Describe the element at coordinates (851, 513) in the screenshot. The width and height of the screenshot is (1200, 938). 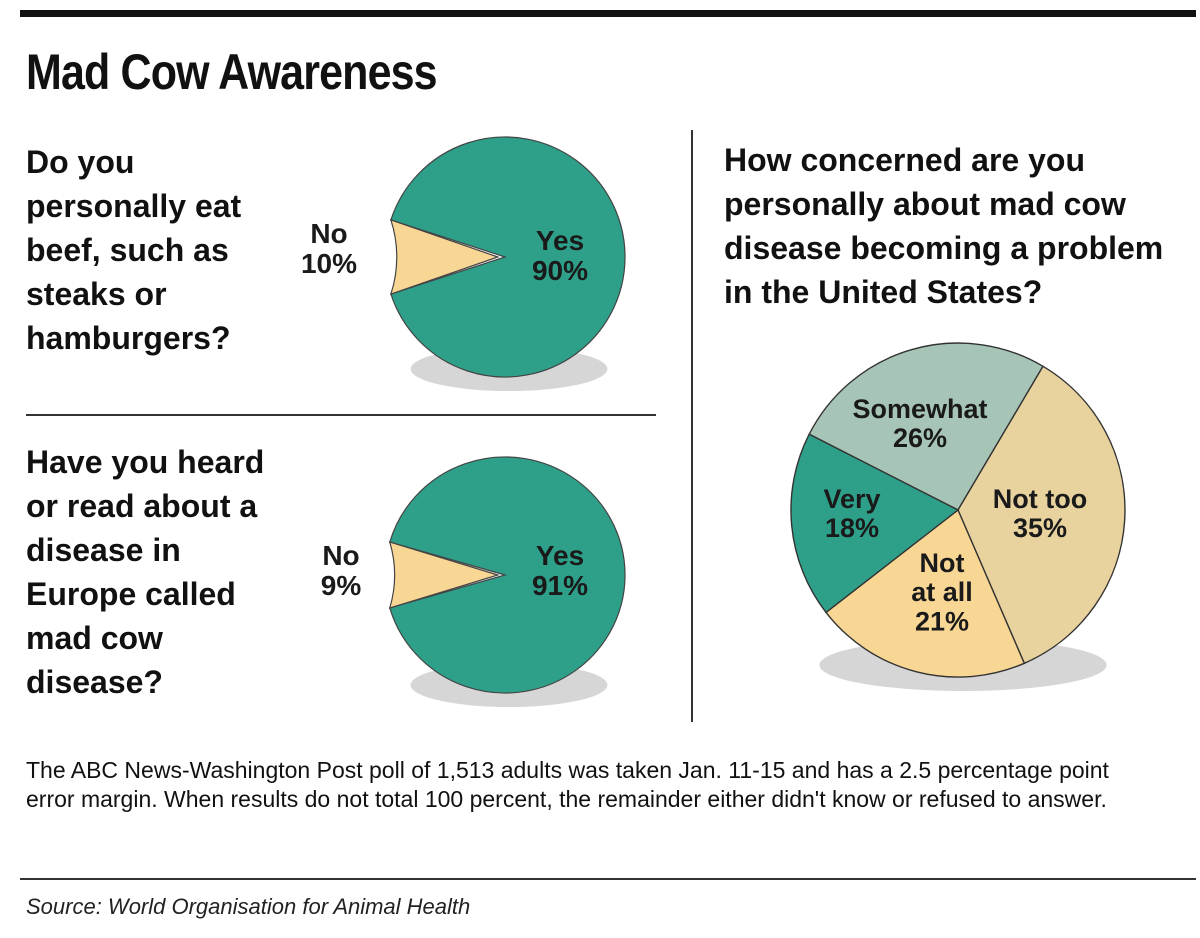
I see `label-very: Very 18%` at that location.